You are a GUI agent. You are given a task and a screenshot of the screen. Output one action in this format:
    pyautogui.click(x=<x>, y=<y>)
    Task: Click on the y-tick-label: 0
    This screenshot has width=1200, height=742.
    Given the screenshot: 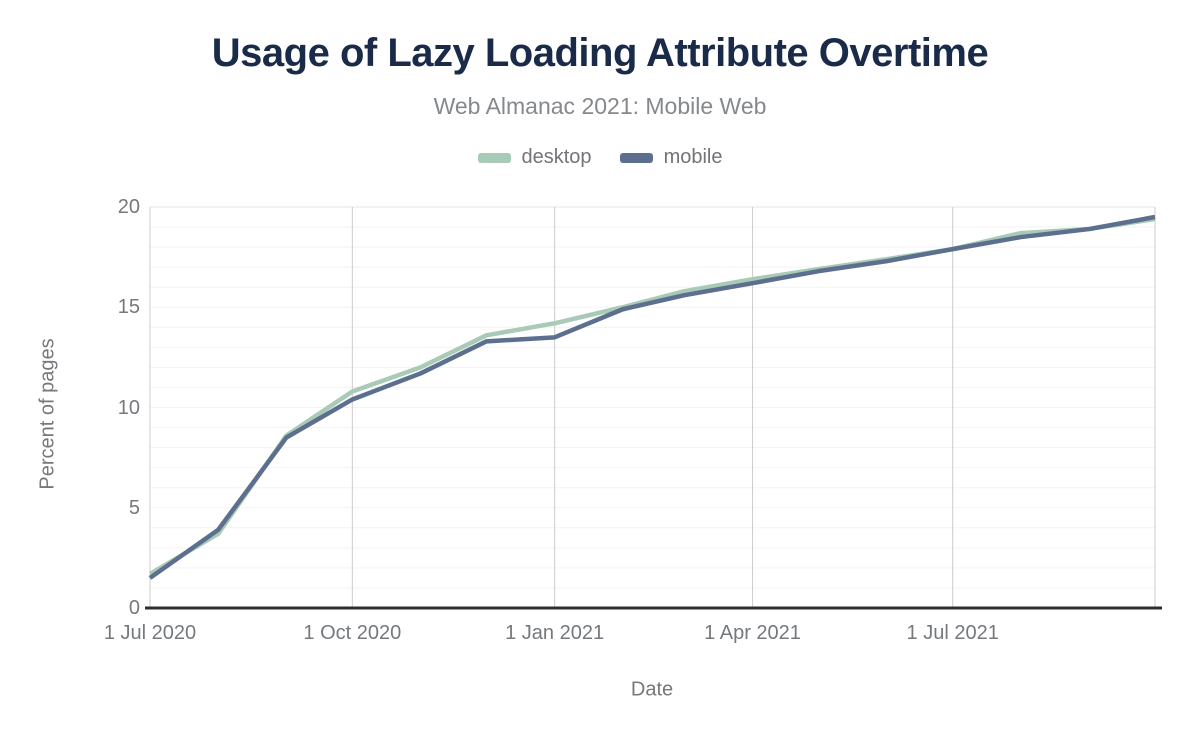 What is the action you would take?
    pyautogui.click(x=134, y=608)
    